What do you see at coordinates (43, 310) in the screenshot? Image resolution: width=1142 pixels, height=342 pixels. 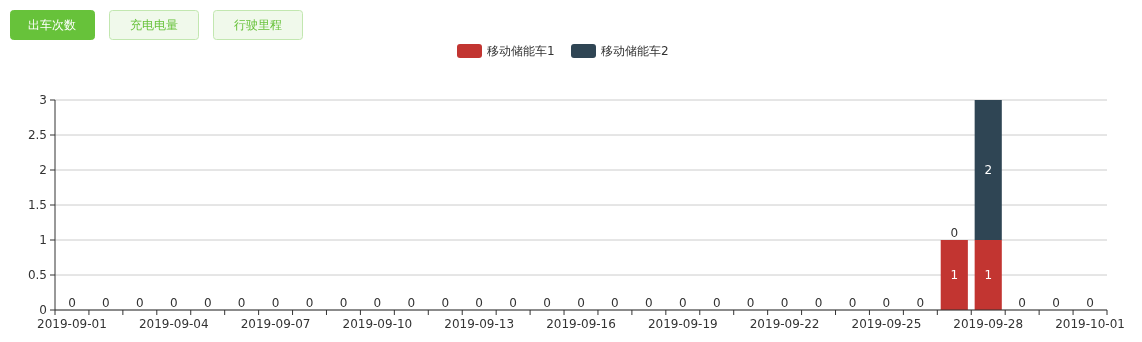 I see `y-tick-label: 0` at bounding box center [43, 310].